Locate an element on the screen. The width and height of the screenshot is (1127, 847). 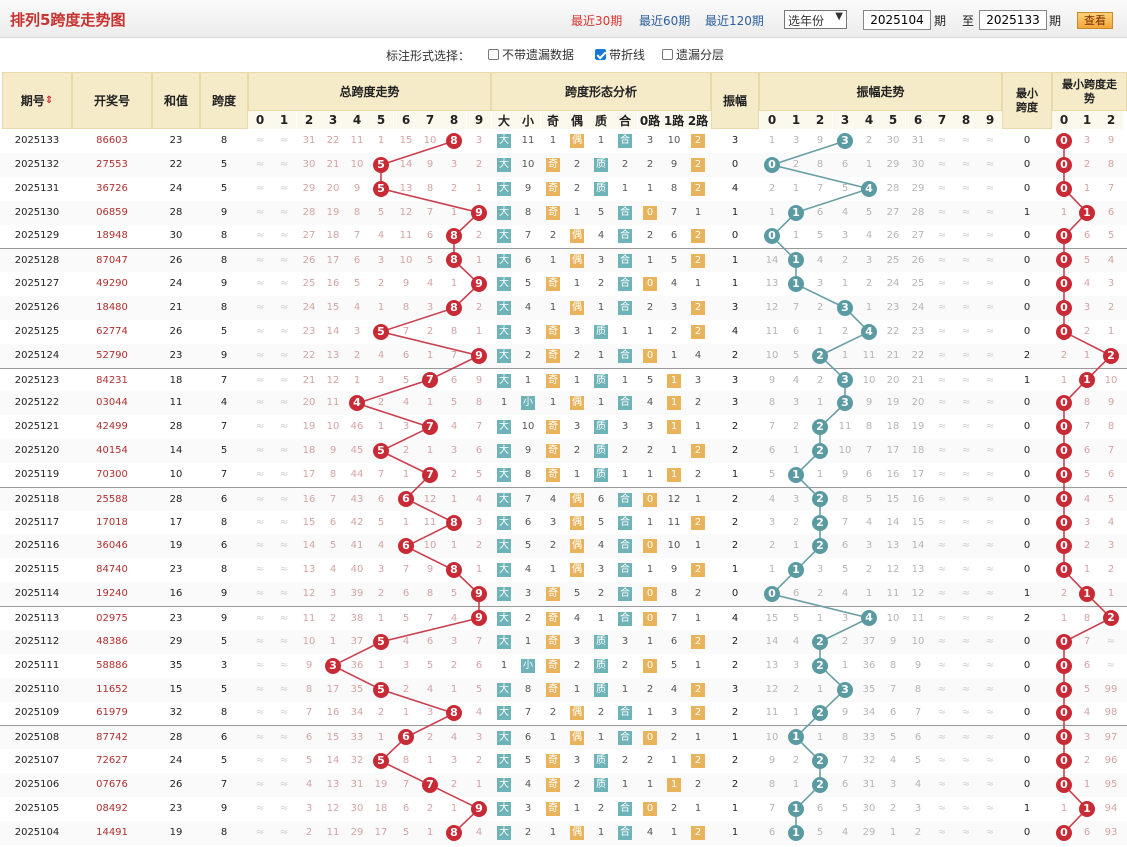
checkbox-missing-layers is located at coordinates (667, 54).